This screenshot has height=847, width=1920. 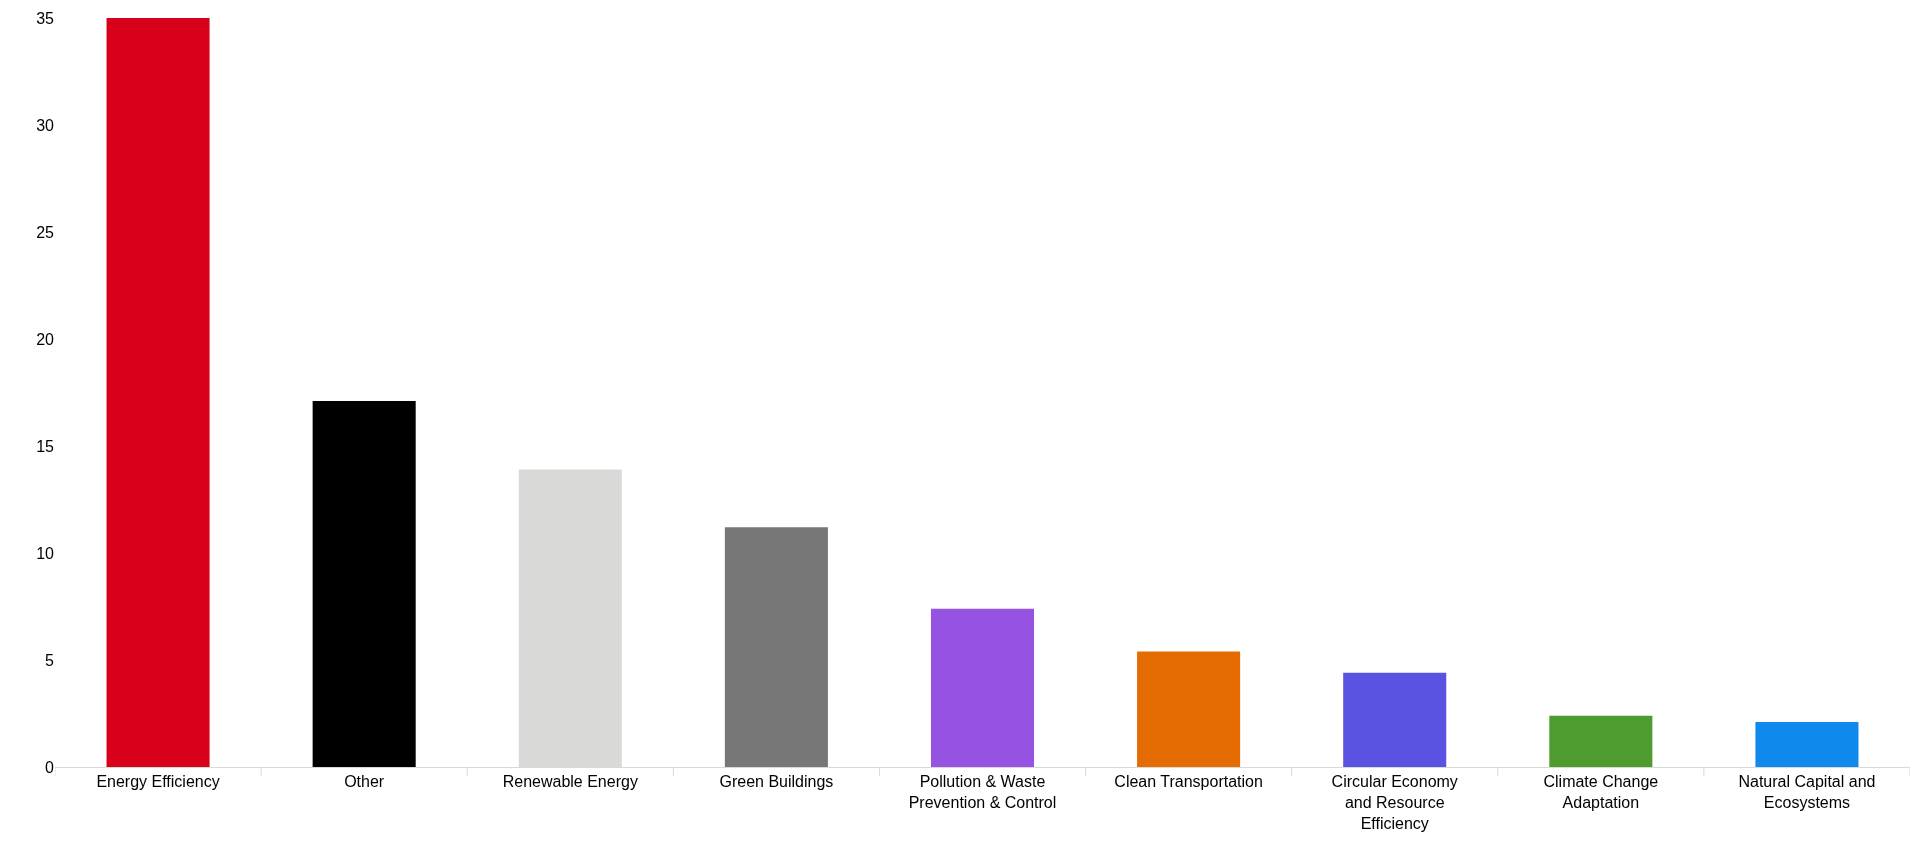 I want to click on y-tick-label: 20, so click(x=45, y=339).